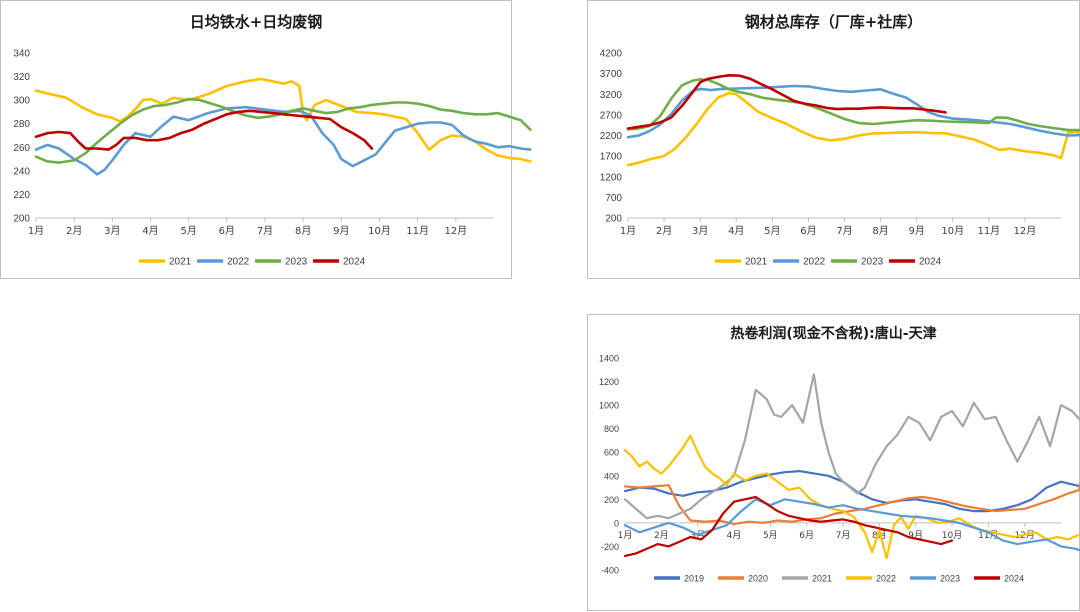  Describe the element at coordinates (21, 77) in the screenshot. I see `y-tick-label: 320` at that location.